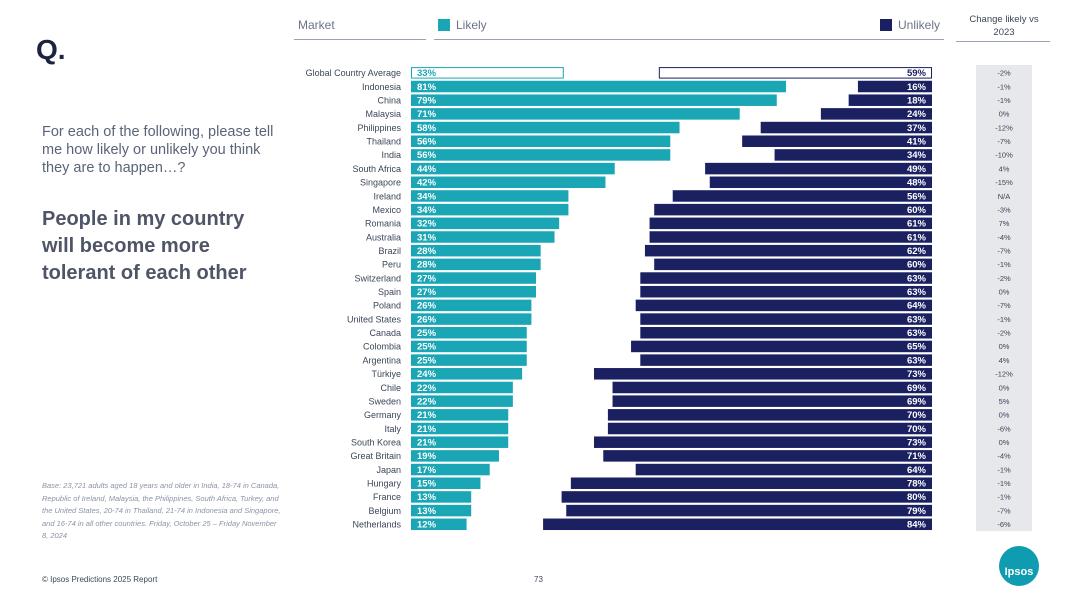 The image size is (1080, 607). I want to click on unlikely-value-label: 70%, so click(917, 429).